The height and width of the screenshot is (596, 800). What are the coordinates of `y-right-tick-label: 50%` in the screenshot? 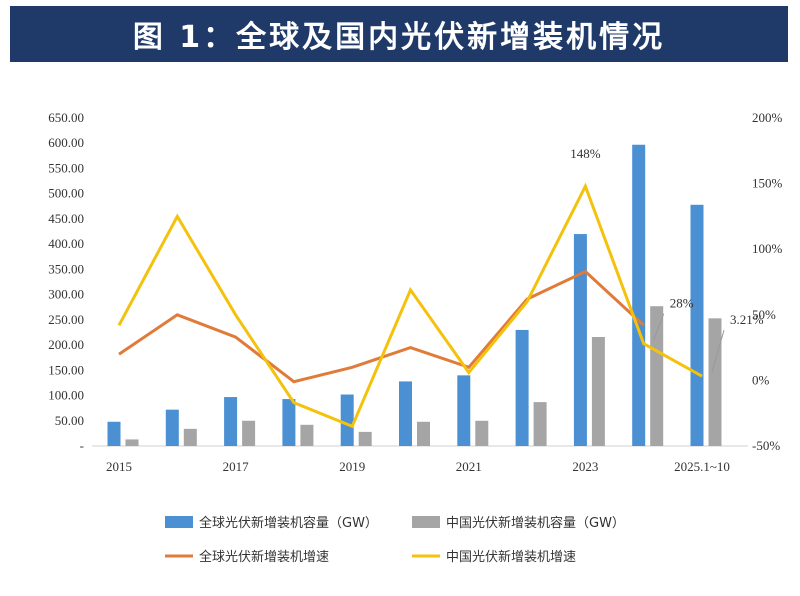 It's located at (764, 314).